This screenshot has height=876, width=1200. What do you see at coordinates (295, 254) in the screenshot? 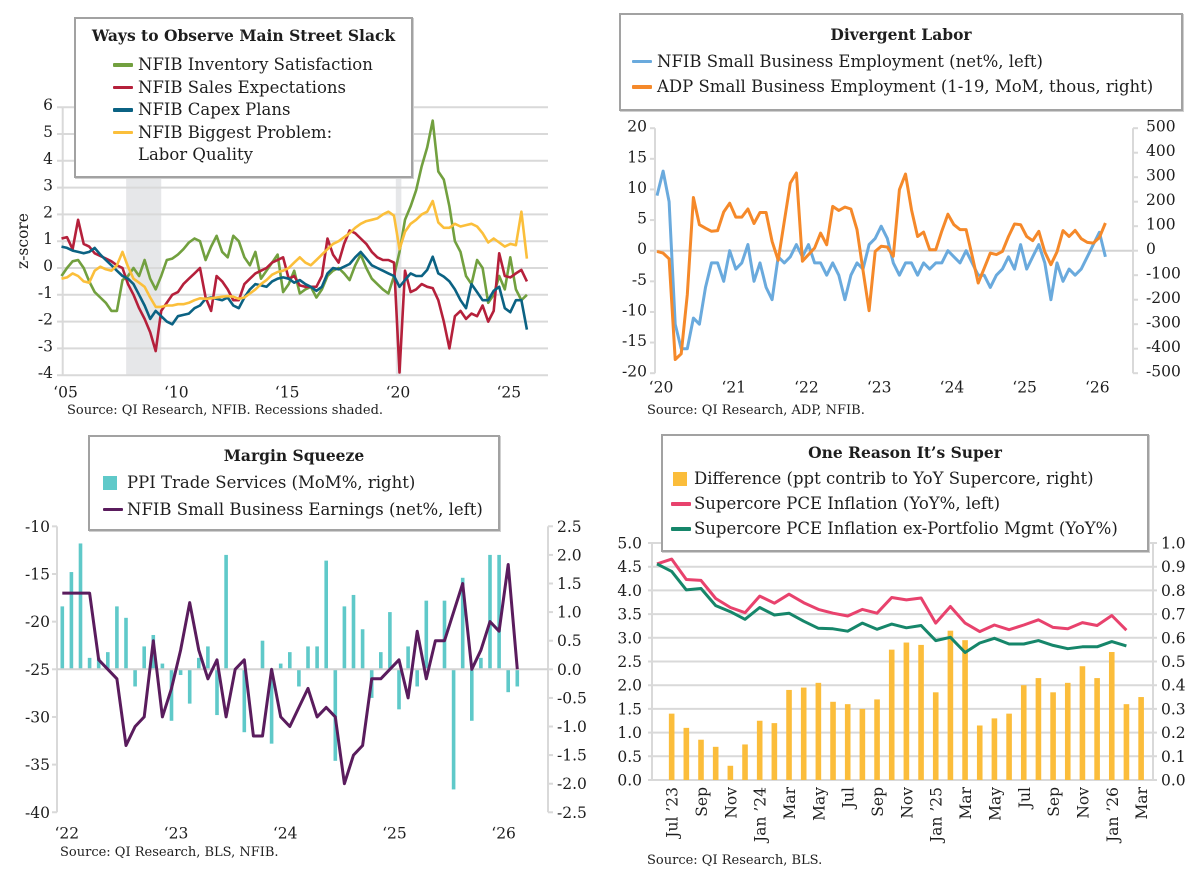
I see `series-line-nfib-biggest-problem-labor-quality` at bounding box center [295, 254].